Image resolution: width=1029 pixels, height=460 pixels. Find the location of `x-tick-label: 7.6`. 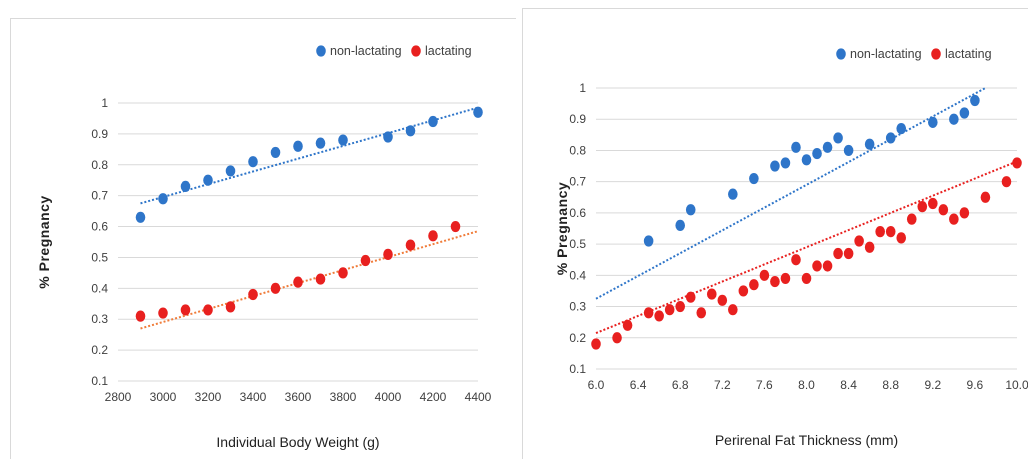

x-tick-label: 7.6 is located at coordinates (764, 385).